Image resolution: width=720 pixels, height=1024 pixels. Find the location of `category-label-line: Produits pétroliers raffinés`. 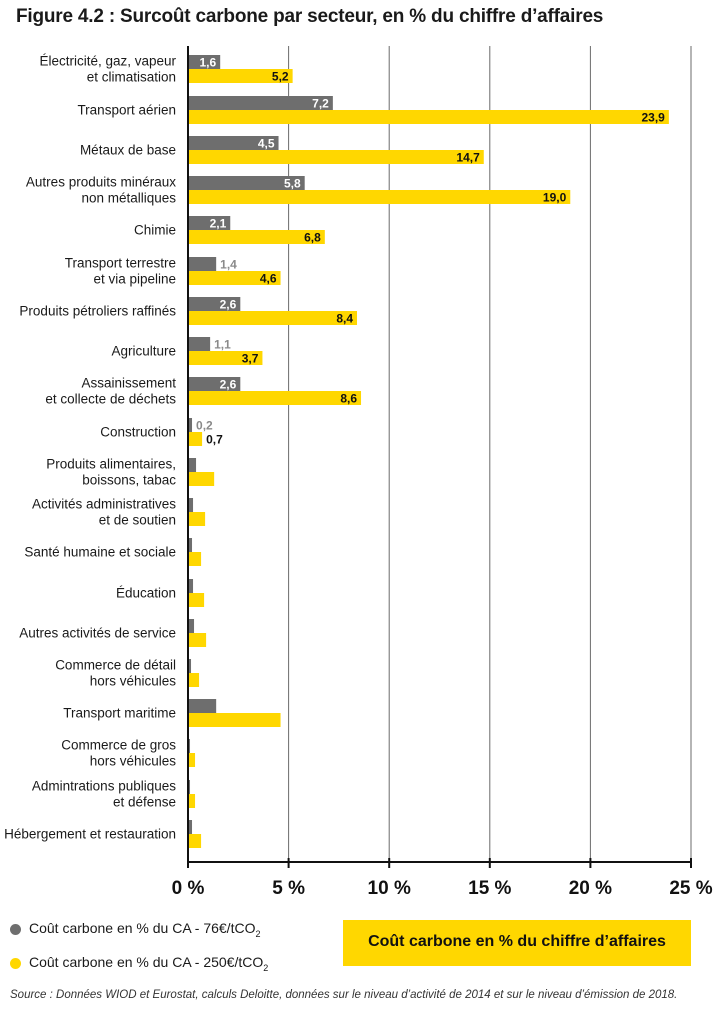

category-label-line: Produits pétroliers raffinés is located at coordinates (97, 311).